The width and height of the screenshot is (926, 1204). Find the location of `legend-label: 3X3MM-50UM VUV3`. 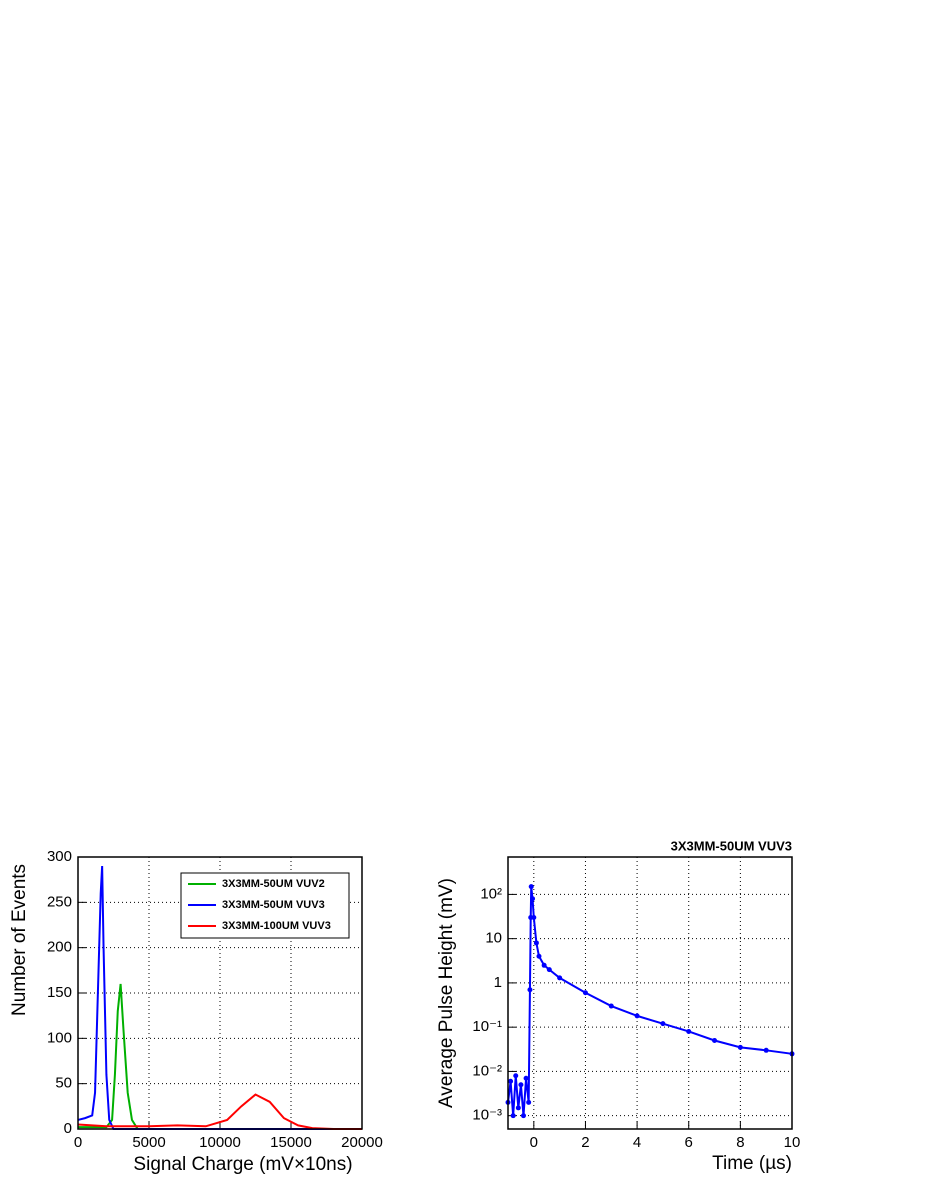

legend-label: 3X3MM-50UM VUV3 is located at coordinates (273, 905).